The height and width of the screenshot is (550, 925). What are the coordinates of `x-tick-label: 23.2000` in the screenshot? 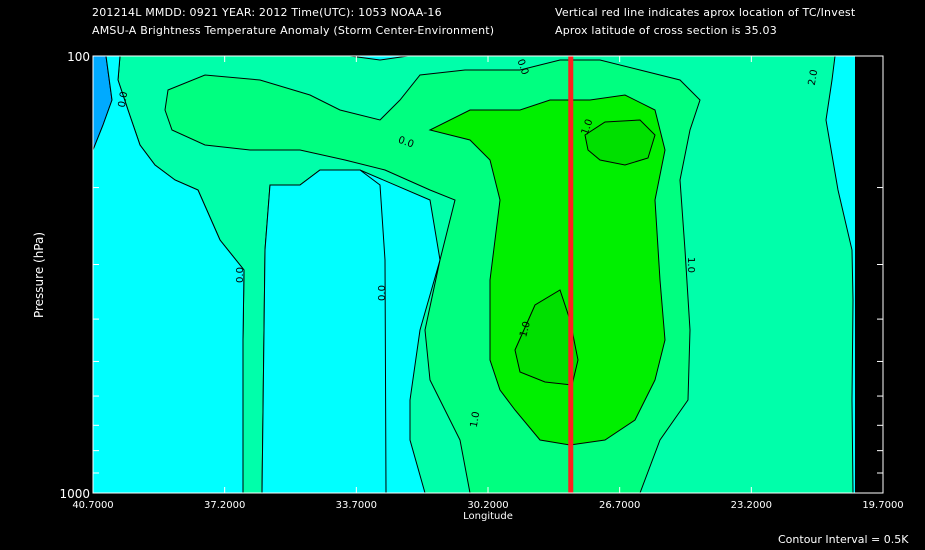 It's located at (751, 505).